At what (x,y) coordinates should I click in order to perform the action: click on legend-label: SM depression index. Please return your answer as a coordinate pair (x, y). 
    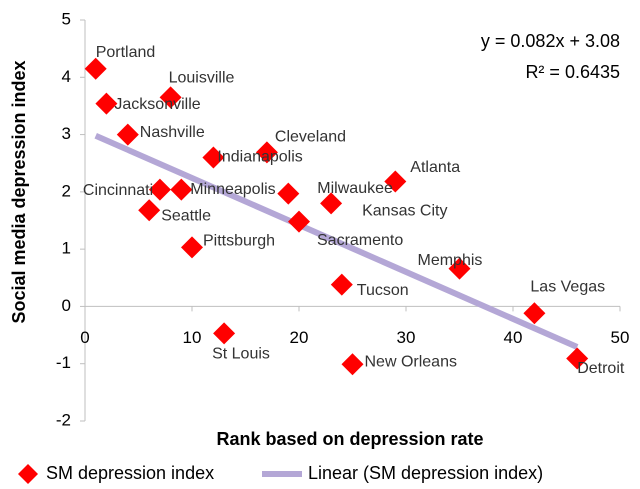
    Looking at the image, I should click on (130, 473).